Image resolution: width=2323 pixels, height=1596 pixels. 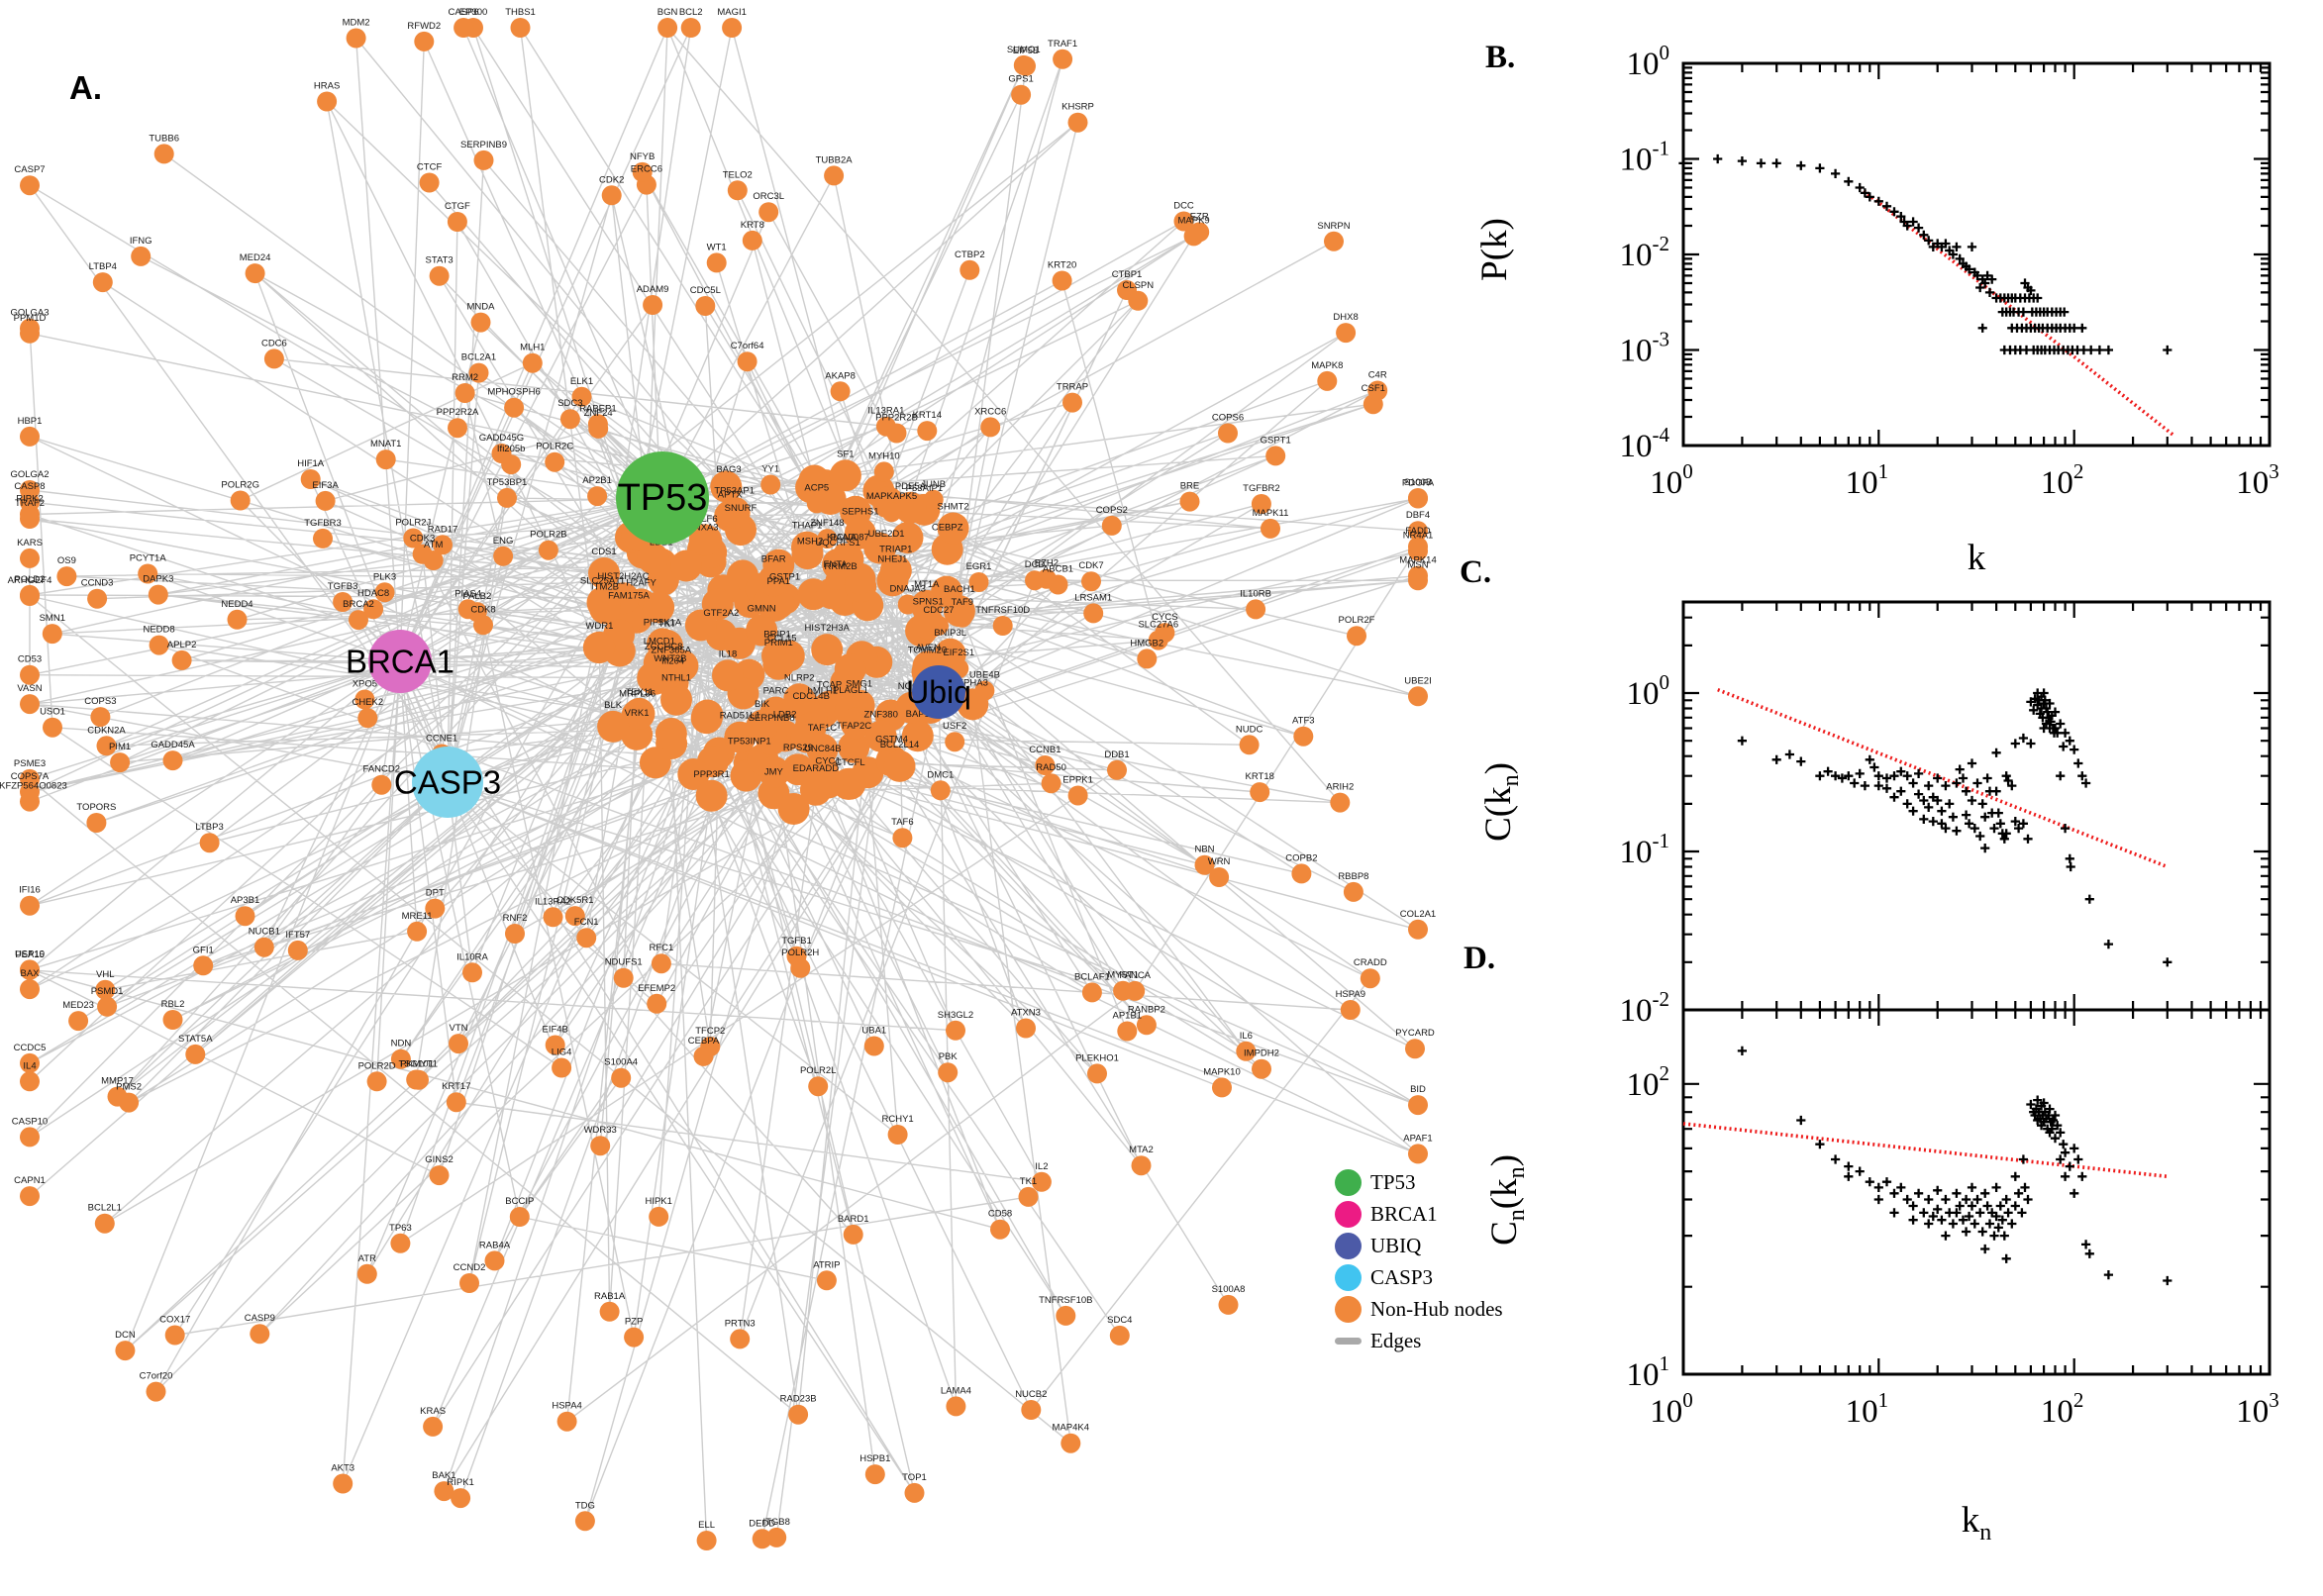 I want to click on svg-text: DMC1, so click(x=940, y=774).